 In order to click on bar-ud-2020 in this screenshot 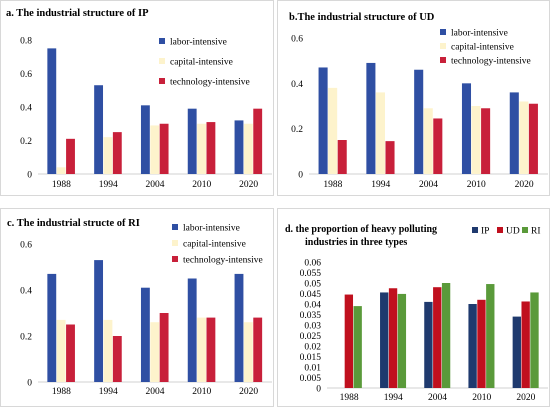, I will do `click(525, 344)`.